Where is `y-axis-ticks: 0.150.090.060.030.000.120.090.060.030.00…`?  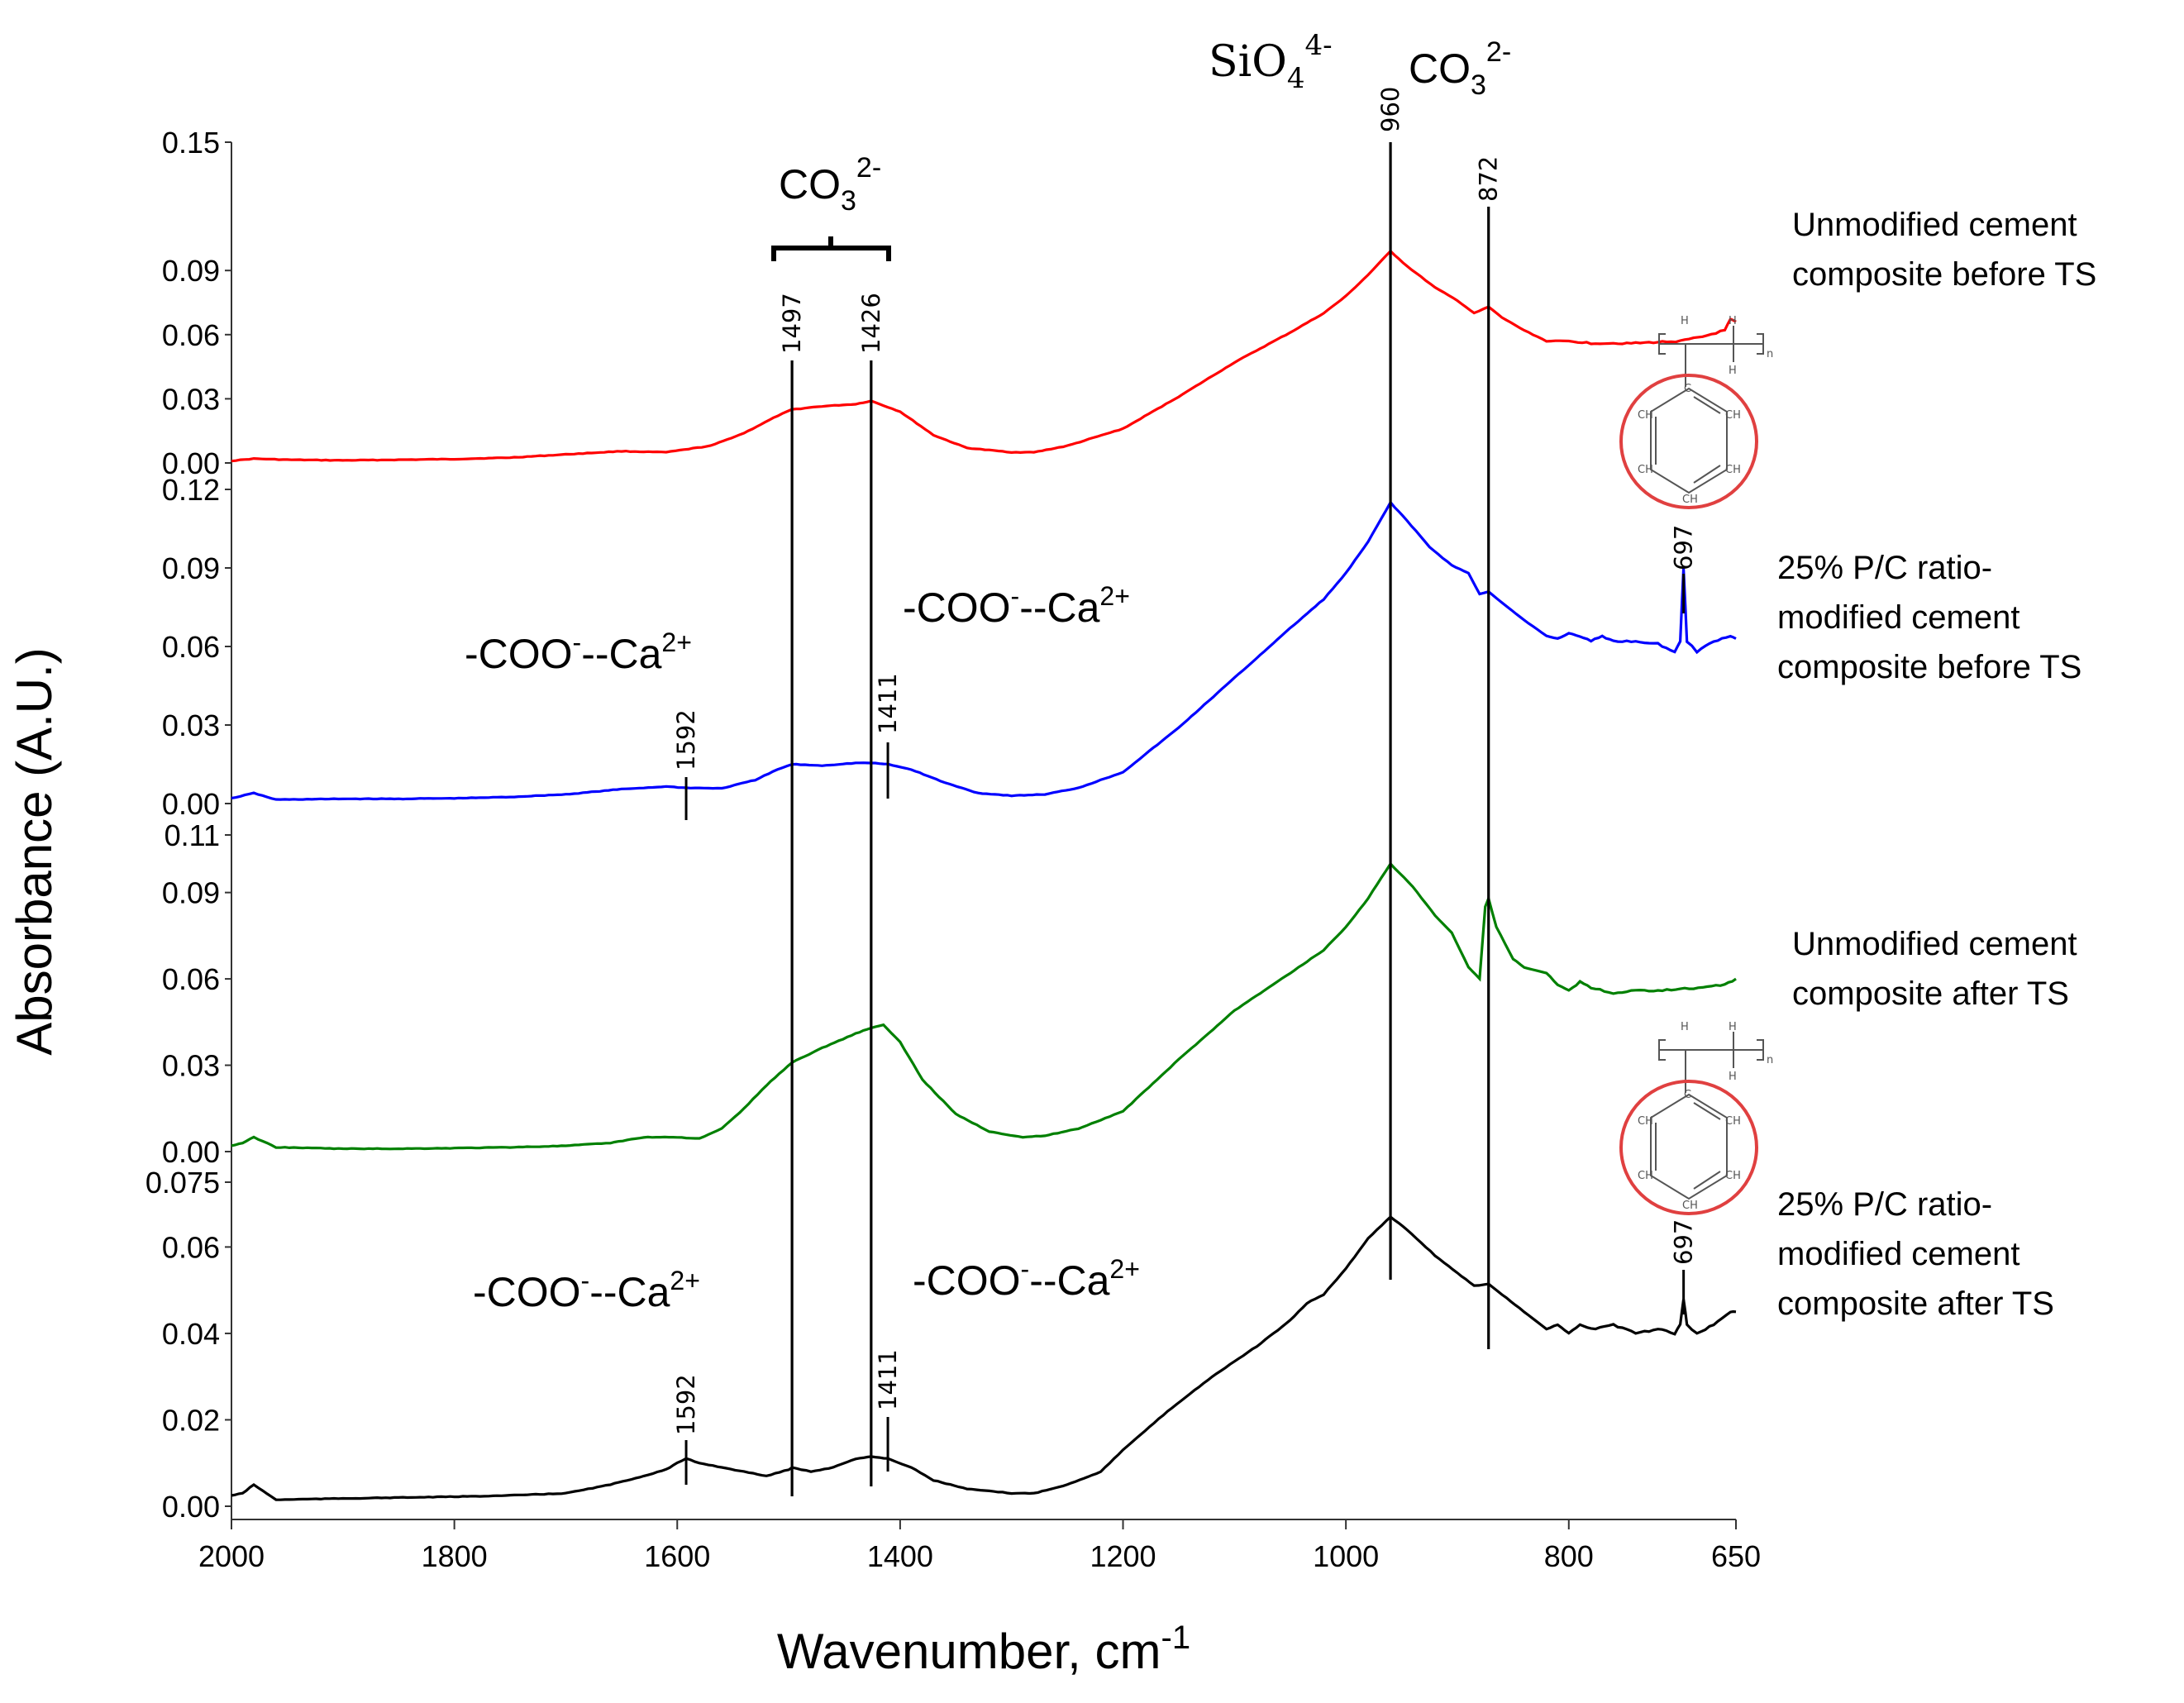
y-axis-ticks: 0.150.090.060.030.000.120.090.060.030.00… is located at coordinates (188, 825).